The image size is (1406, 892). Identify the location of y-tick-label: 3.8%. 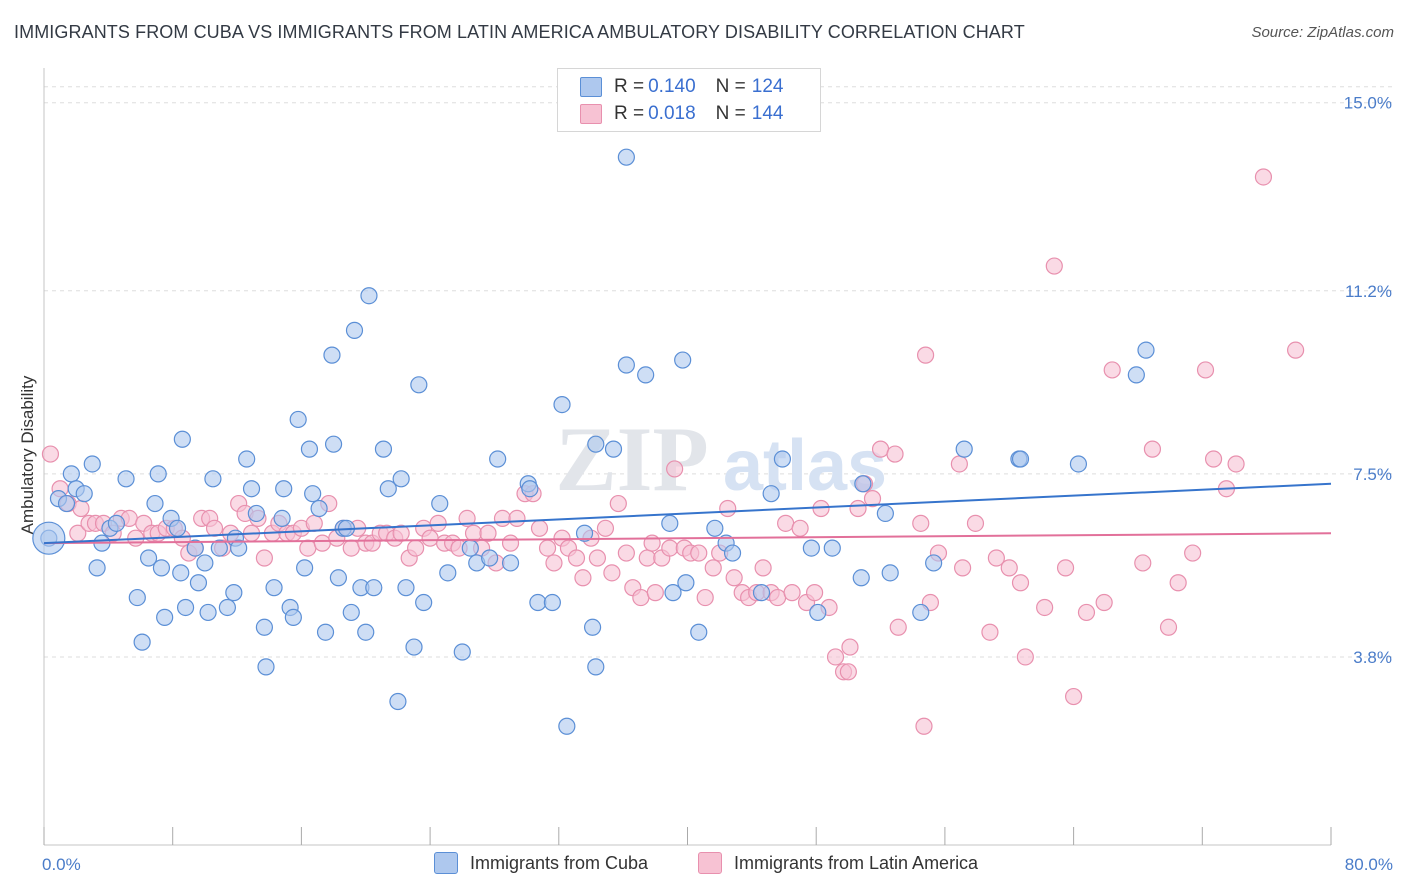
(1372, 657).